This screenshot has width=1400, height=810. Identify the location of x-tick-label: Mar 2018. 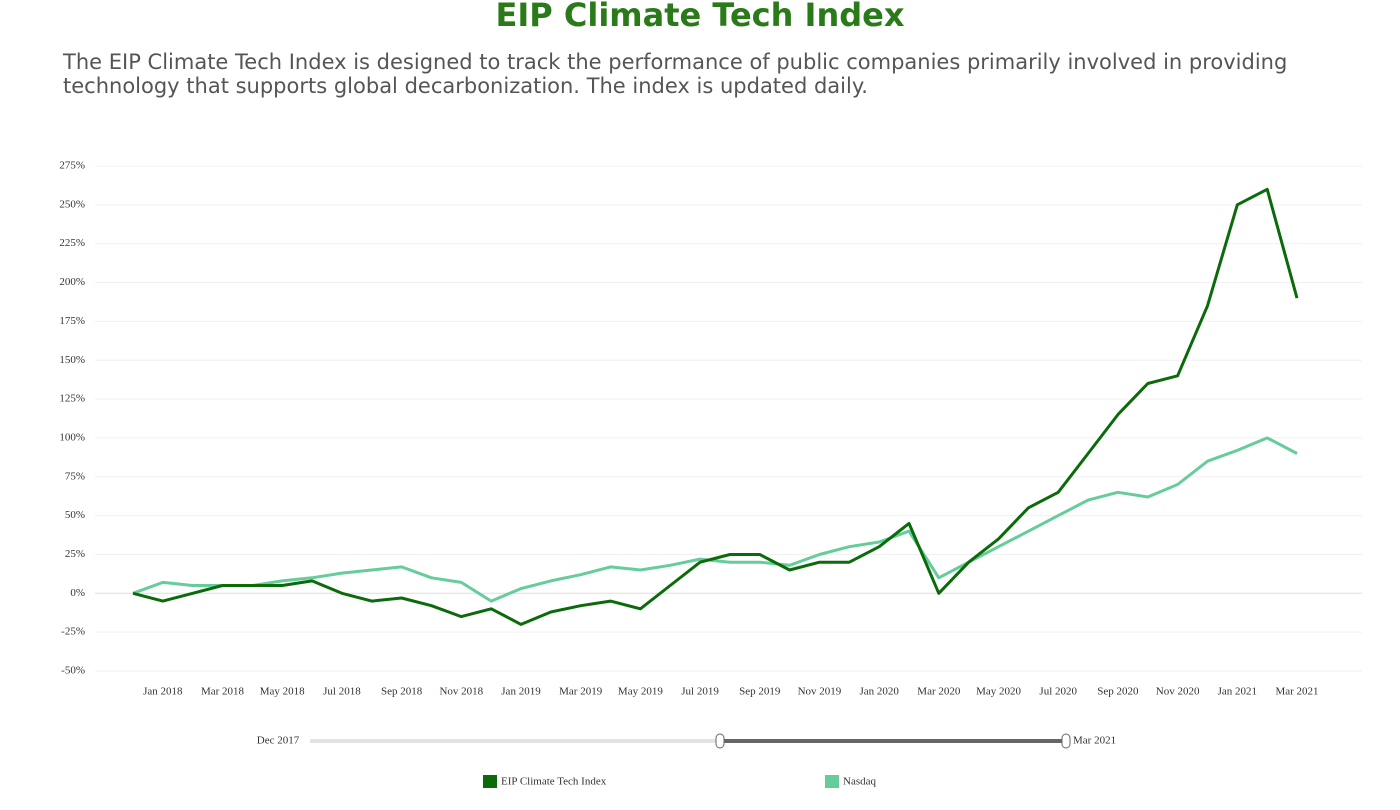
(223, 692).